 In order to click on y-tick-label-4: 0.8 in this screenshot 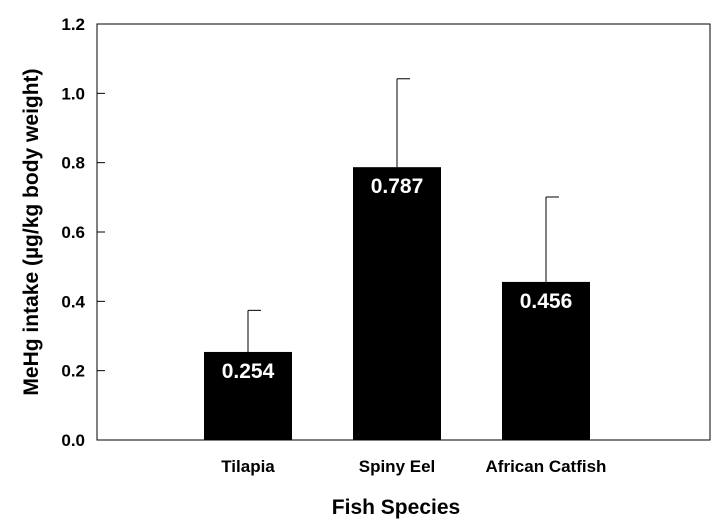, I will do `click(73, 163)`.